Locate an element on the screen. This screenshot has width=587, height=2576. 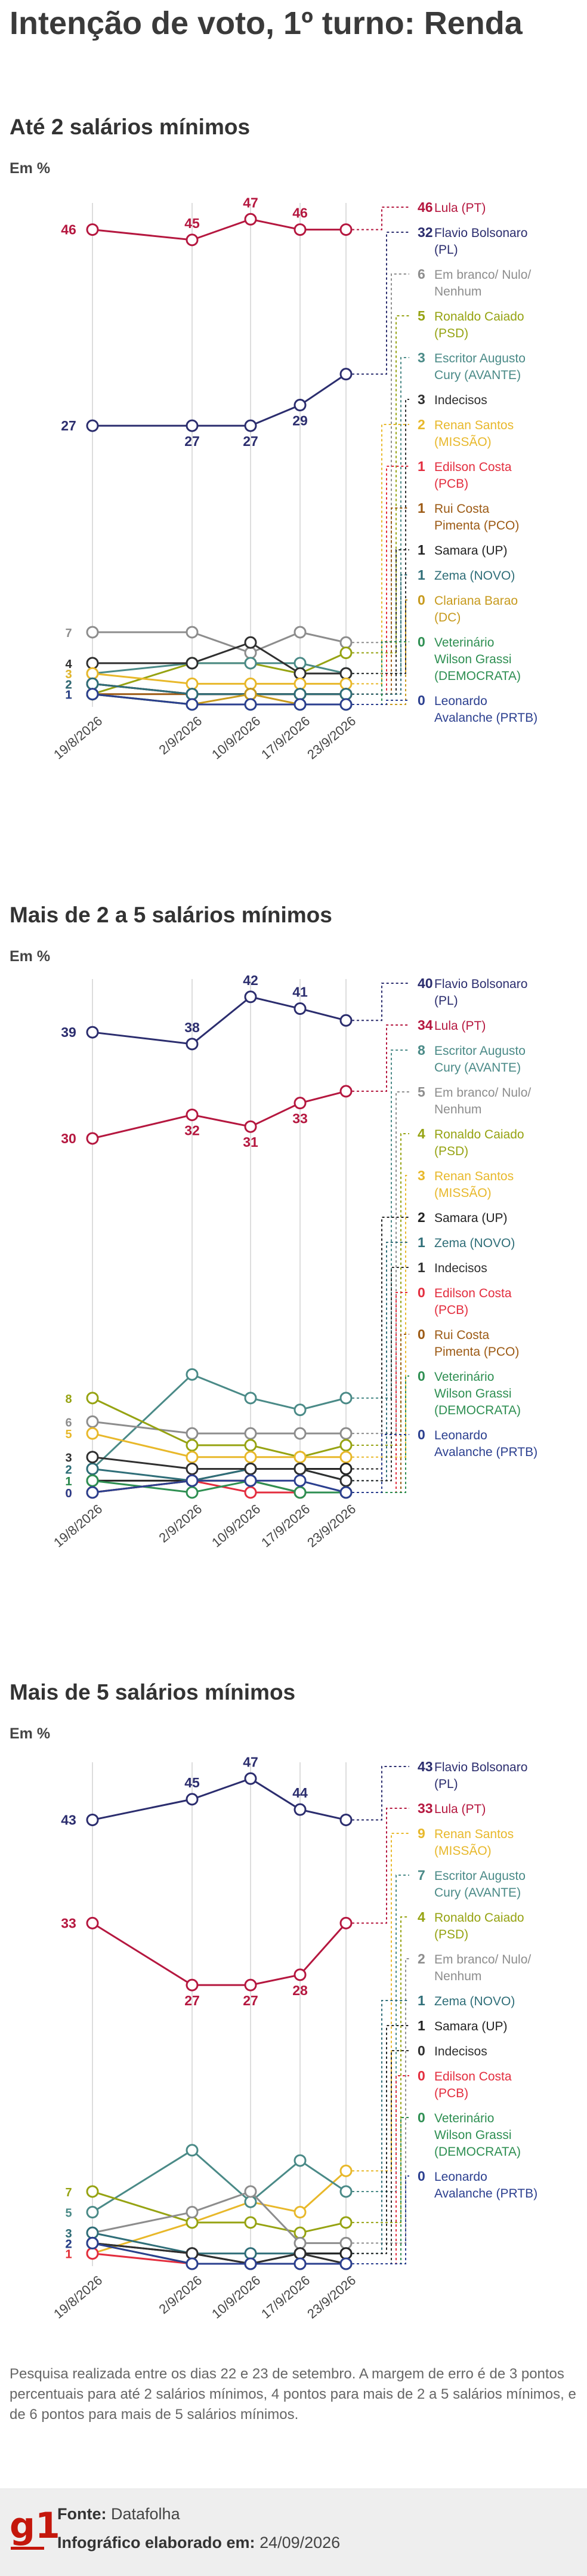
legend-label: Renan Santos is located at coordinates (474, 1834).